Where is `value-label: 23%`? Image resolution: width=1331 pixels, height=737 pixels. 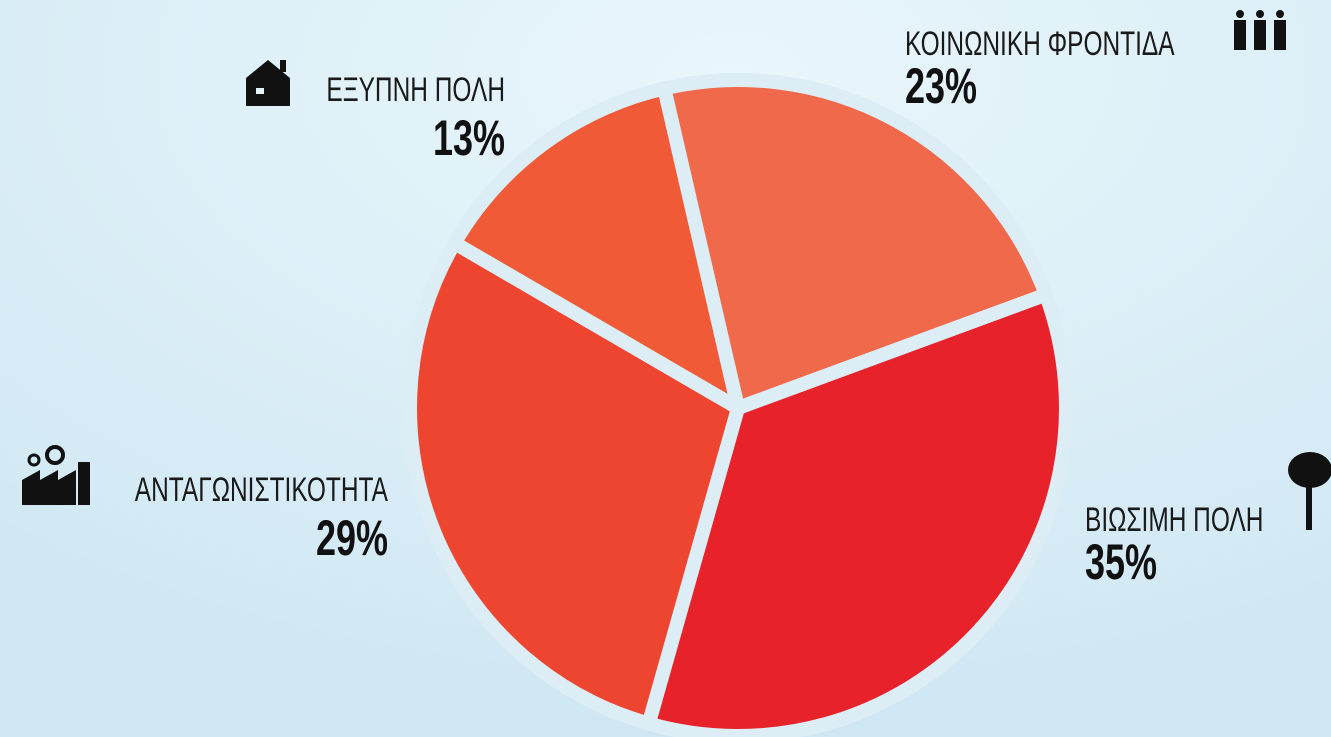
value-label: 23% is located at coordinates (941, 87).